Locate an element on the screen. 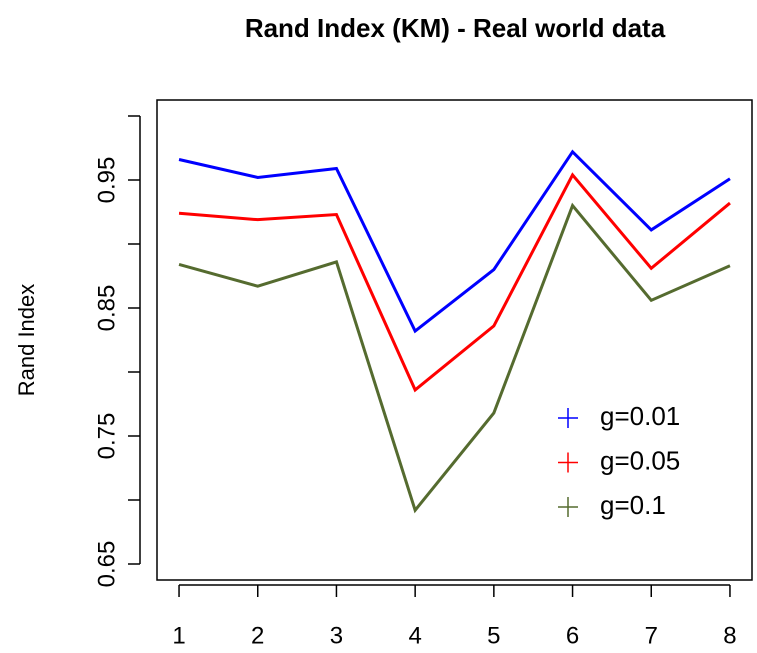  chart-title: Rand Index (KM) - Real world data is located at coordinates (455, 28).